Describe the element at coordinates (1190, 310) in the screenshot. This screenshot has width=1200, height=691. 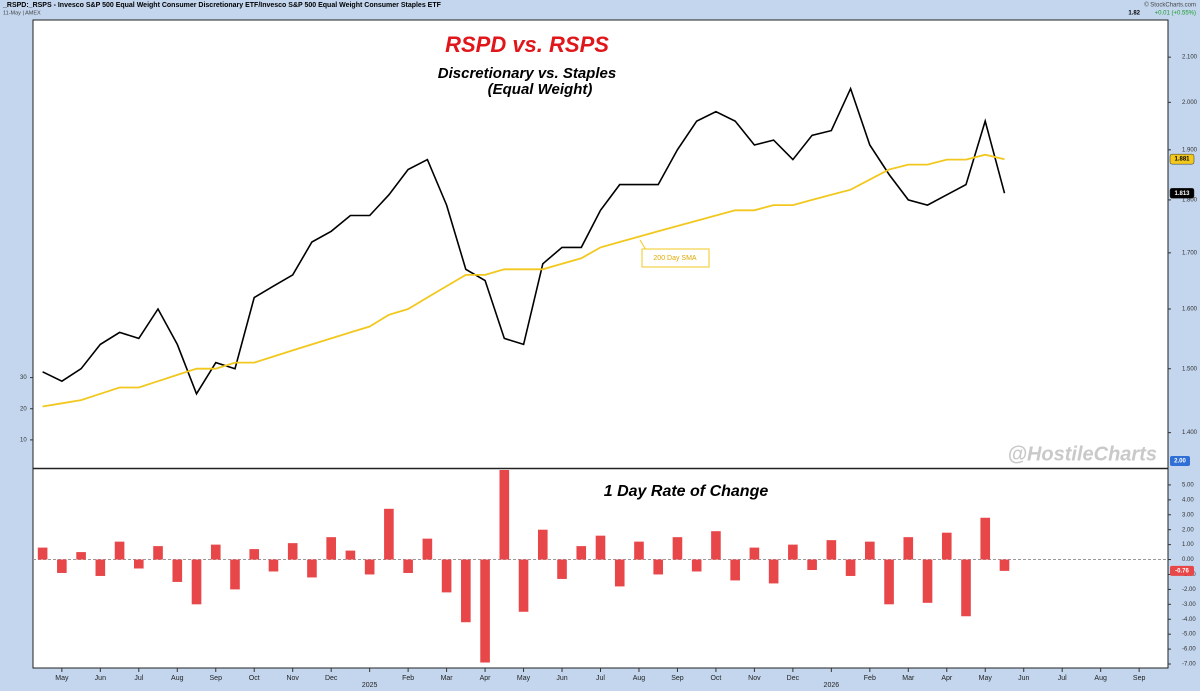
I see `y-tick-label: 1.600` at that location.